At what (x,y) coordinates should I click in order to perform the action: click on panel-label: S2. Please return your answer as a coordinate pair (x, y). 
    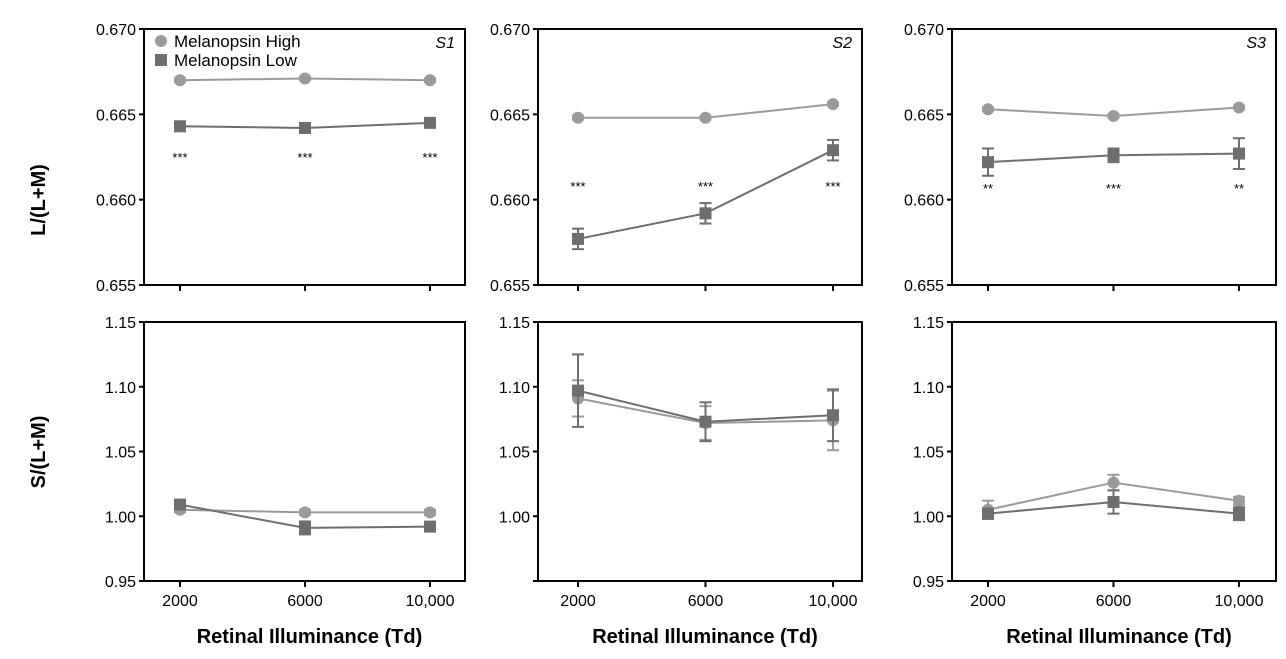
    Looking at the image, I should click on (842, 43).